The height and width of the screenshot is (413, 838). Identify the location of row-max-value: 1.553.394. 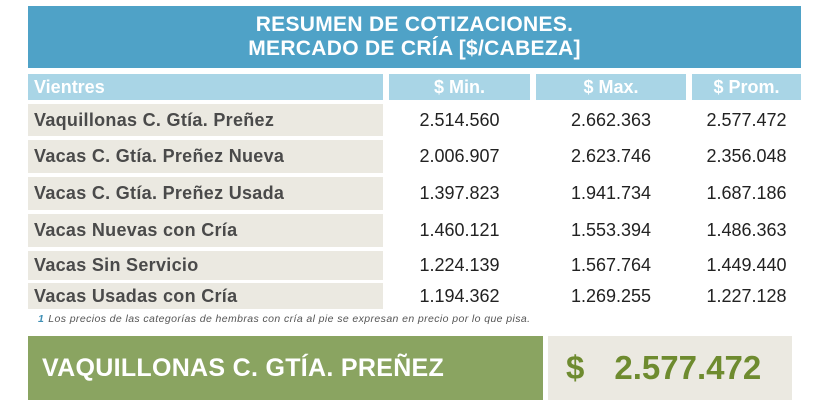
(611, 230).